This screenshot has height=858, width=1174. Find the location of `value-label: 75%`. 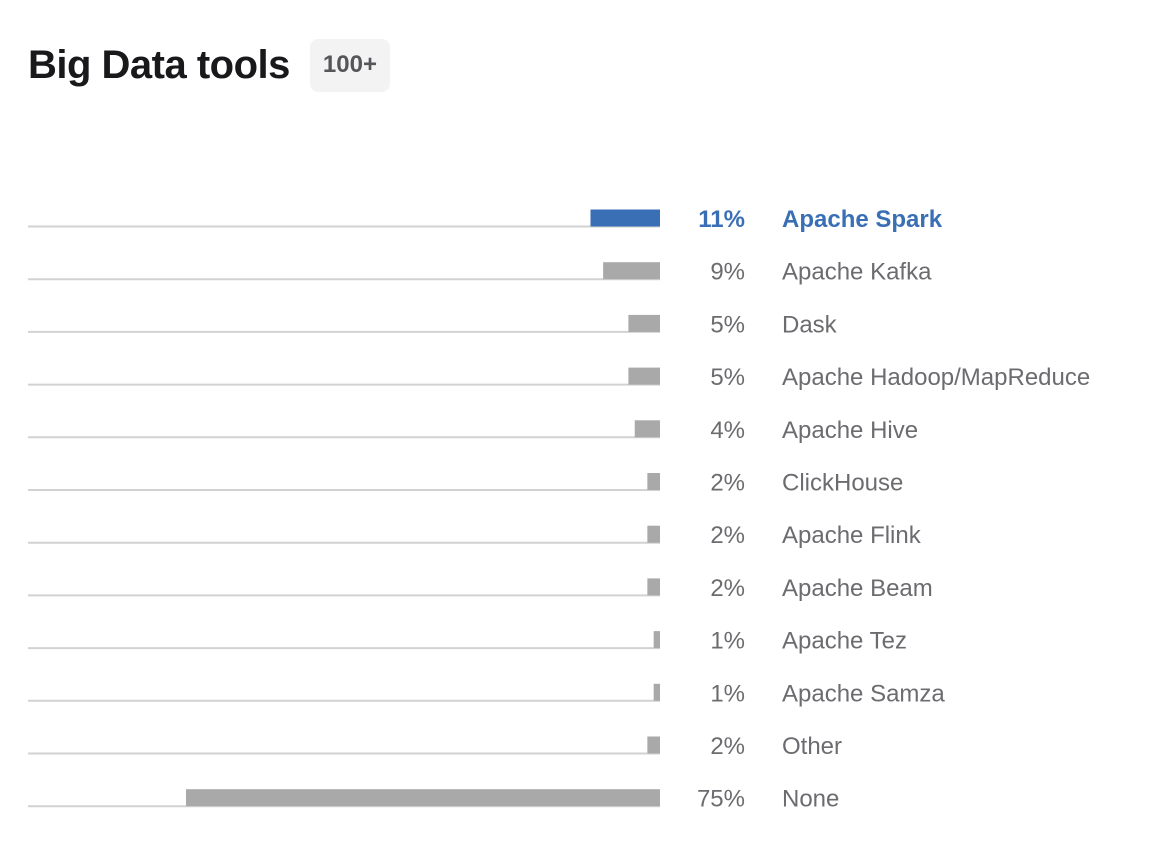

value-label: 75% is located at coordinates (721, 799).